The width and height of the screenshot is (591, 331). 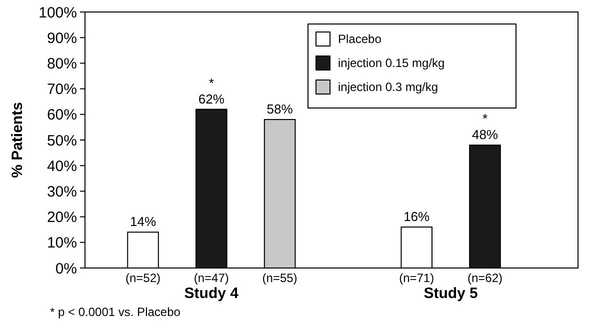 I want to click on x-tick-label: (n=62), so click(x=485, y=278).